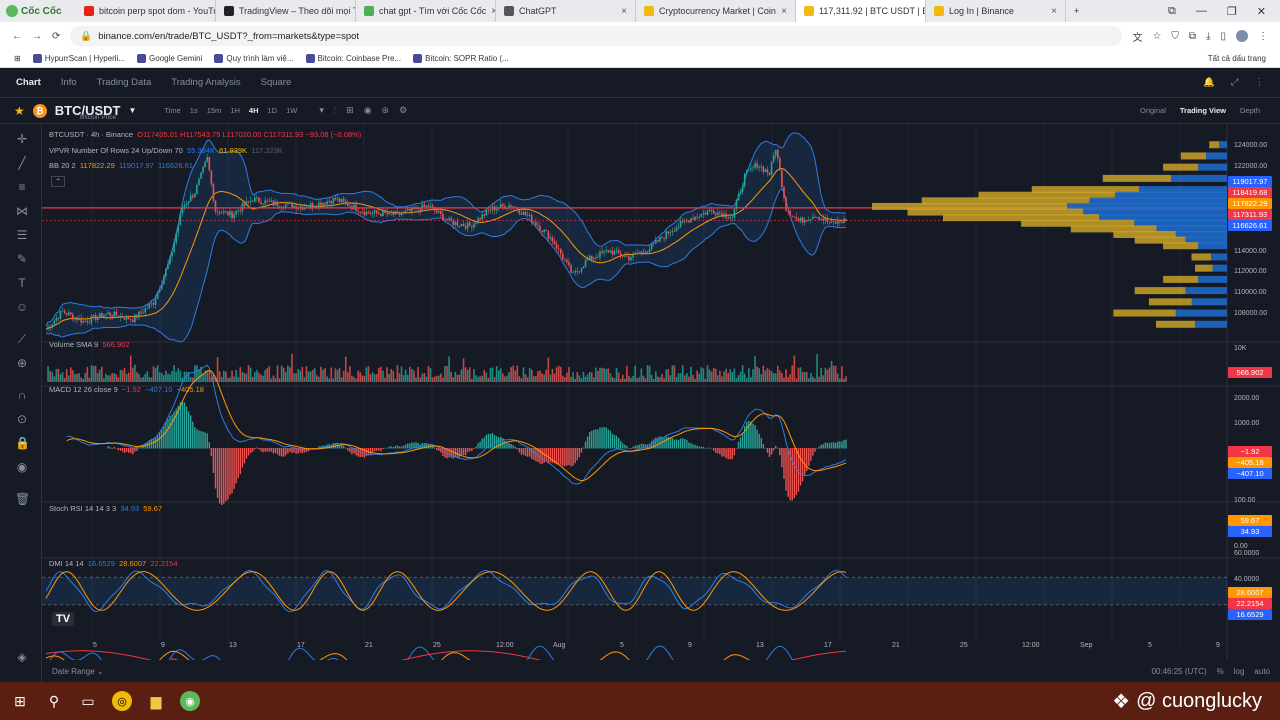 The width and height of the screenshot is (1280, 720). I want to click on trendline-icon: ╱, so click(22, 163).